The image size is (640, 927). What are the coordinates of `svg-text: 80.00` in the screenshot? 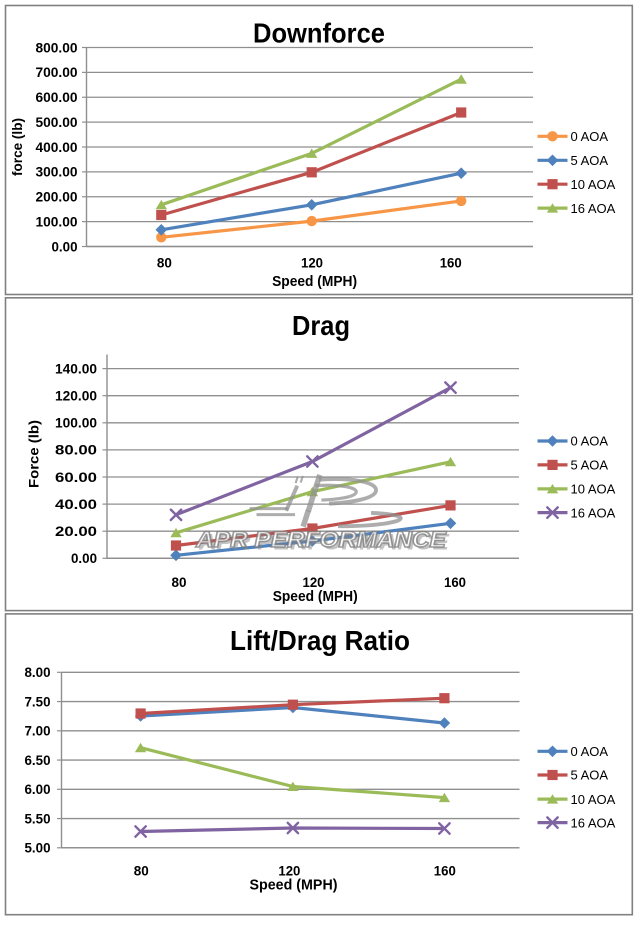 It's located at (76, 450).